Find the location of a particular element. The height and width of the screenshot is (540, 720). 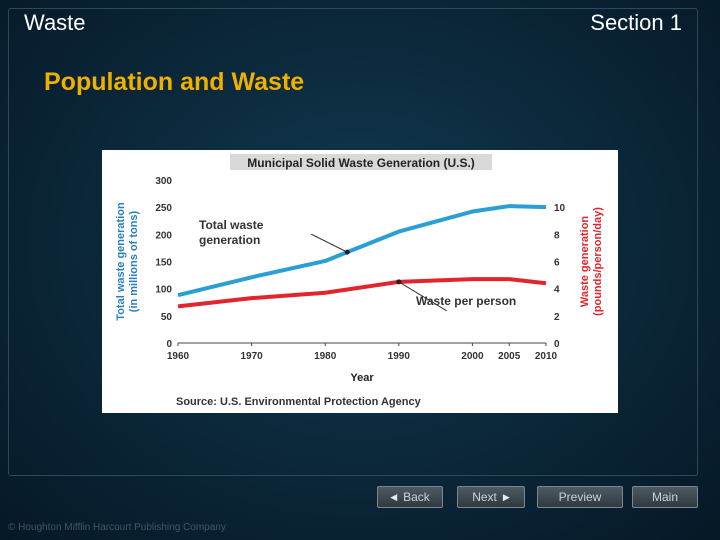

x-tick-label: 2010 is located at coordinates (546, 356).